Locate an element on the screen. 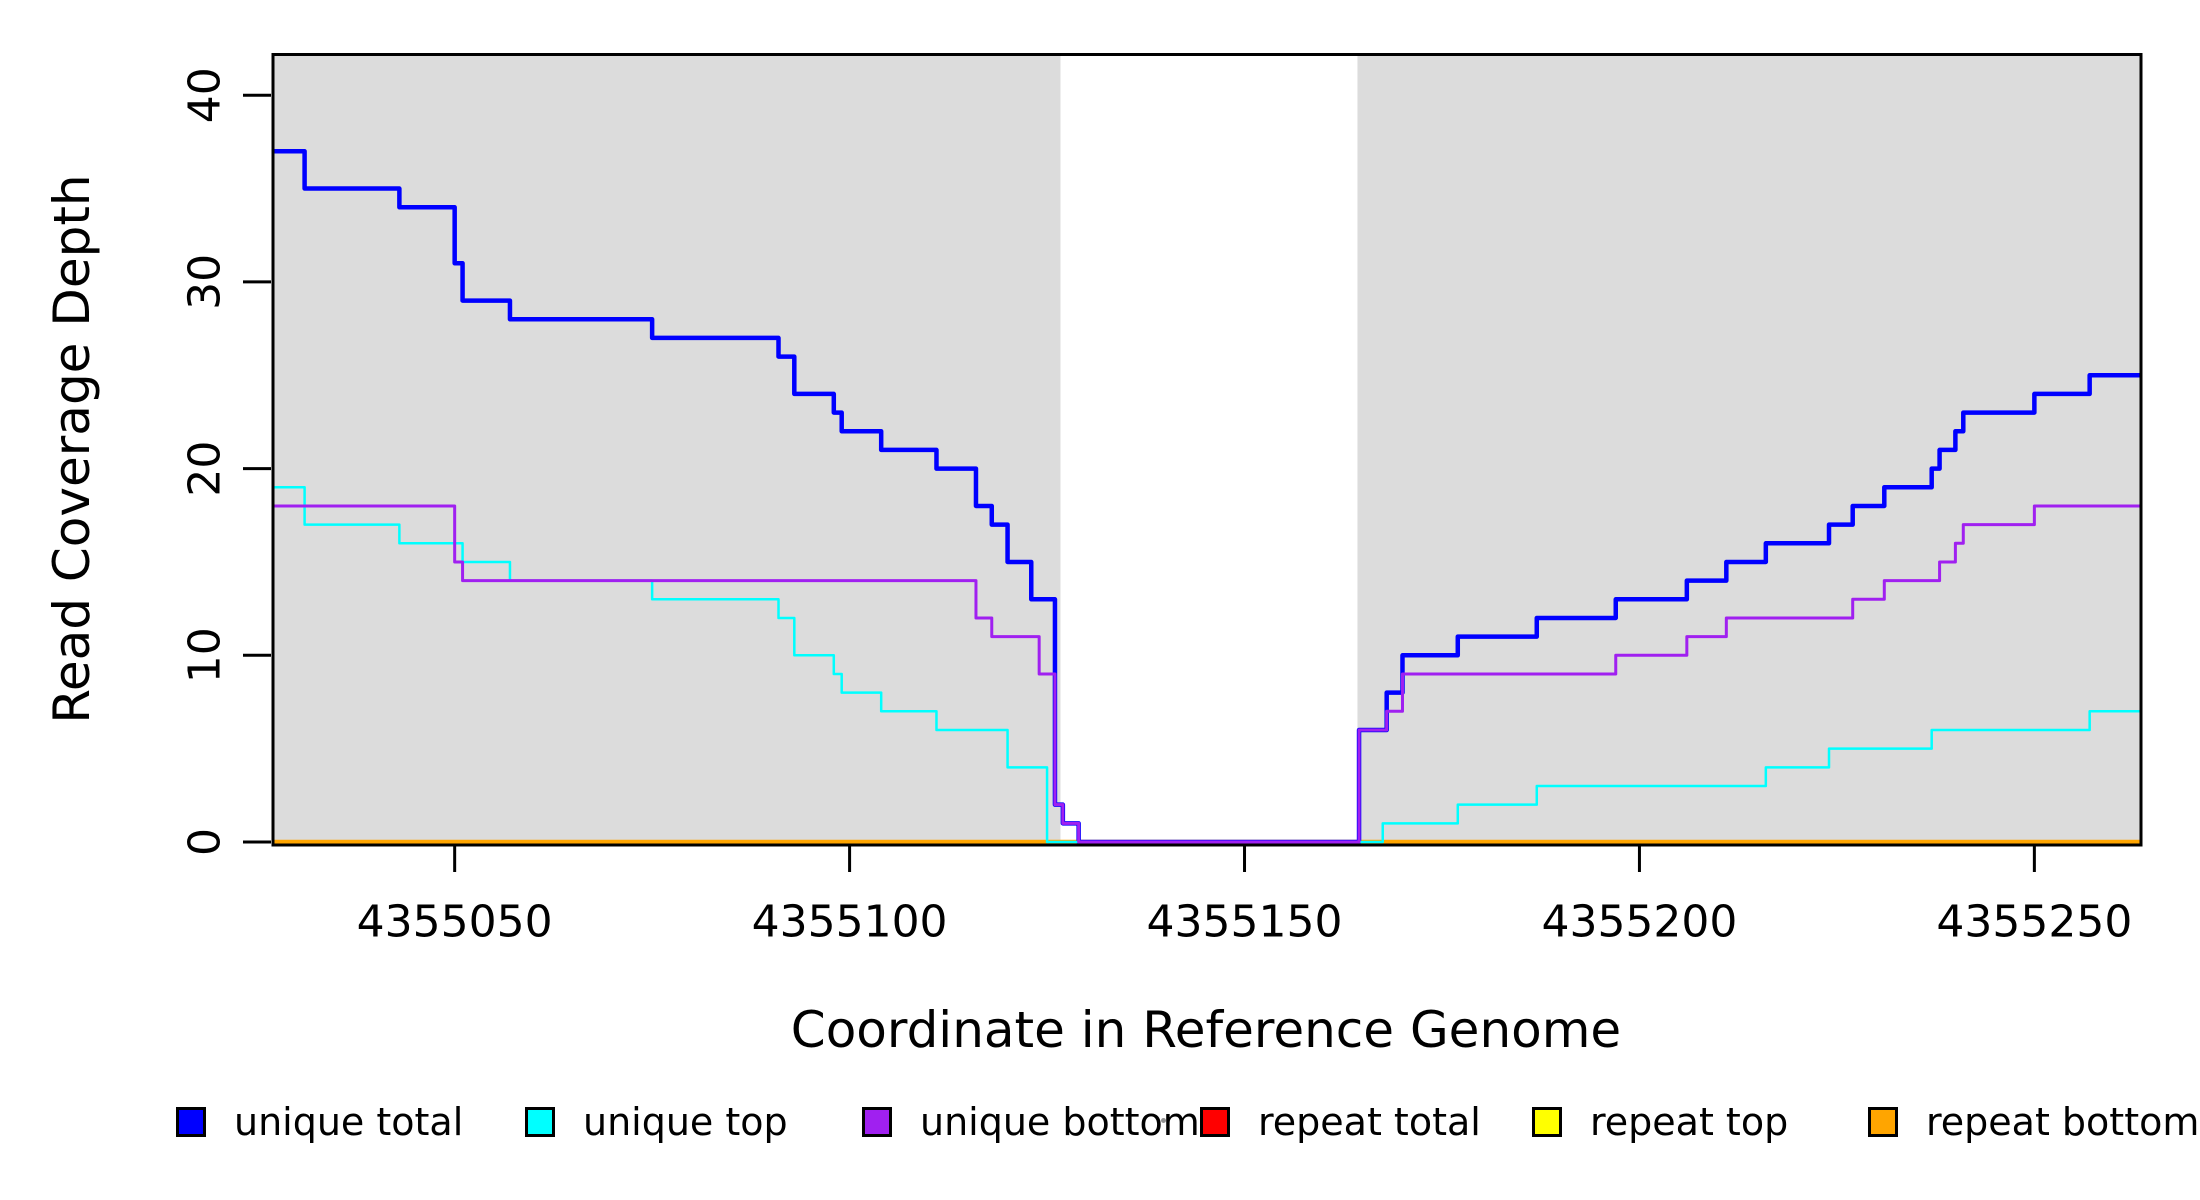 Image resolution: width=2200 pixels, height=1200 pixels. x-axis-ticks: 4355050 4355100 4355150 4355200 4355250 is located at coordinates (1244, 896).